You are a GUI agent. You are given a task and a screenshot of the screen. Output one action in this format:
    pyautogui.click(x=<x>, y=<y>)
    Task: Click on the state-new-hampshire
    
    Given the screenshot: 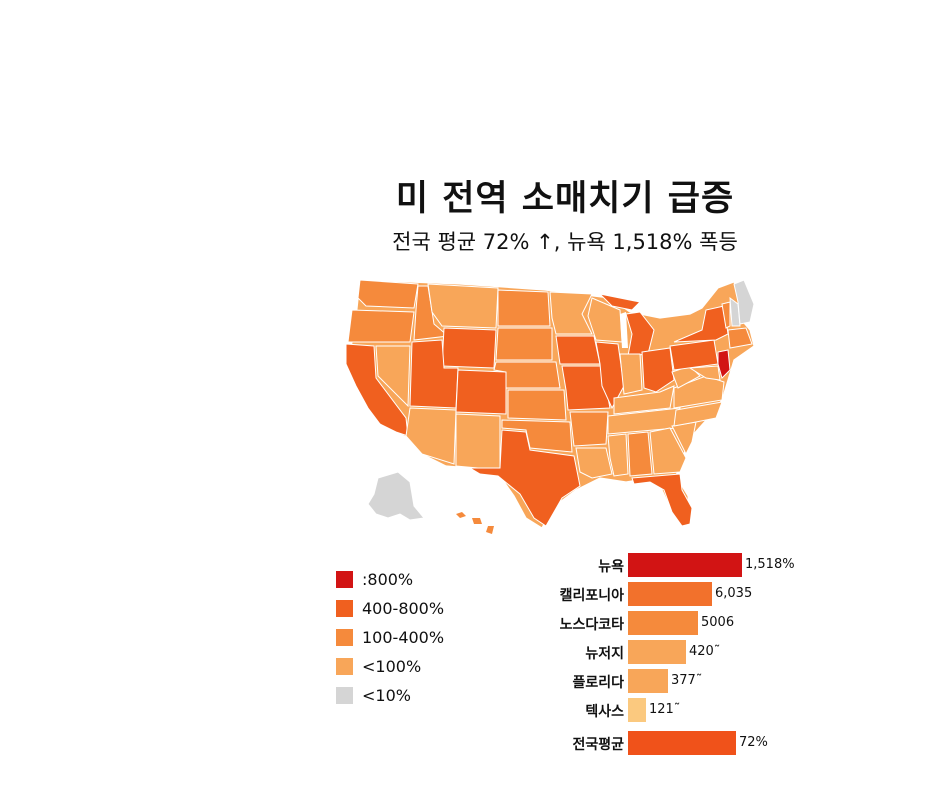 What is the action you would take?
    pyautogui.click(x=735, y=311)
    